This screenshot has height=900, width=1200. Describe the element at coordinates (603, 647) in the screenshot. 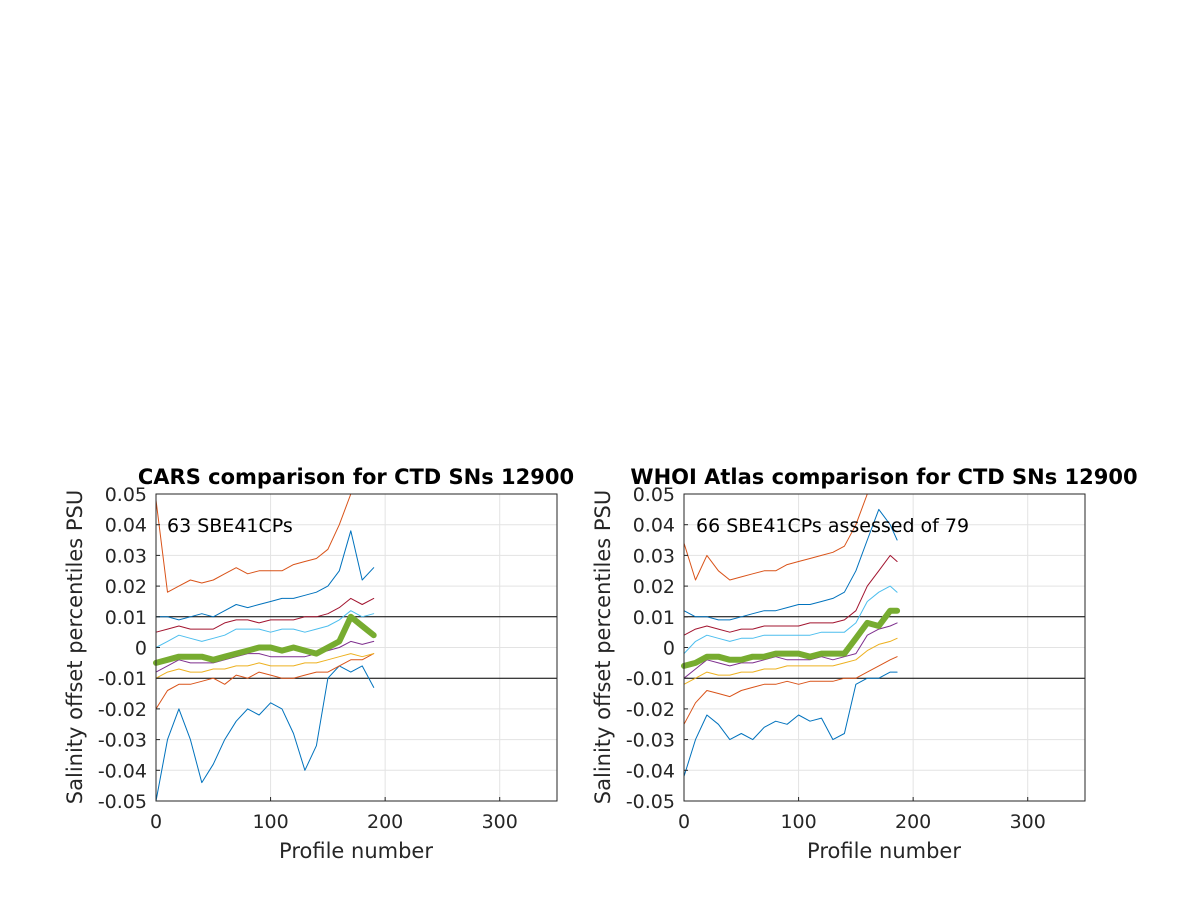

I see `whoi-y-axis-label: Salinity offset percentiles PSU` at that location.